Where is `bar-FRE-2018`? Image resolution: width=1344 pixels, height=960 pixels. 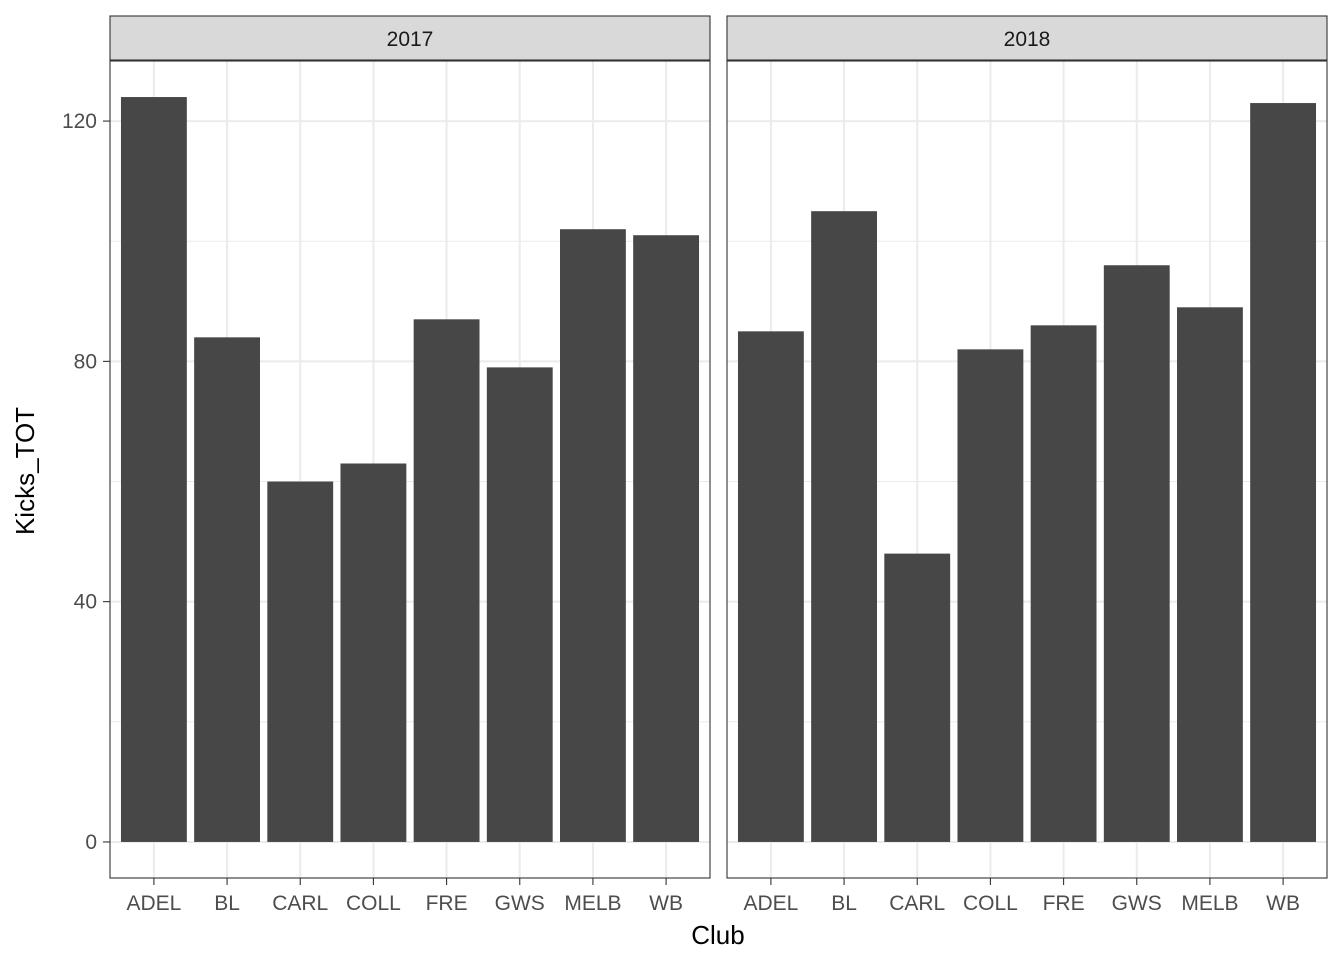
bar-FRE-2018 is located at coordinates (1063, 583).